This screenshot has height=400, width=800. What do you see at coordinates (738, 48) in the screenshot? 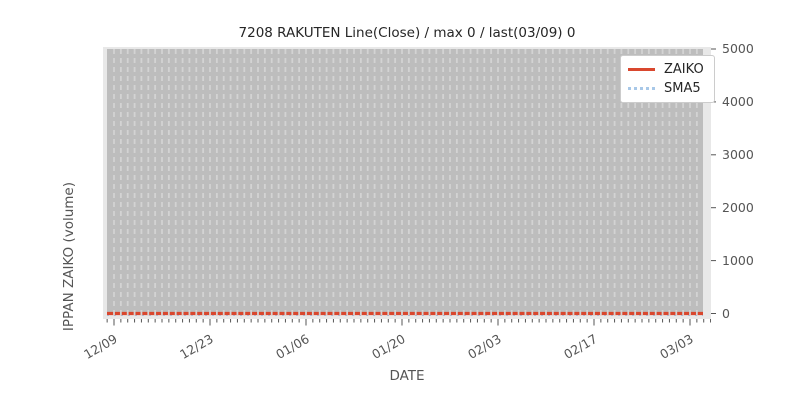
I see `y-tick-label: 5000` at bounding box center [738, 48].